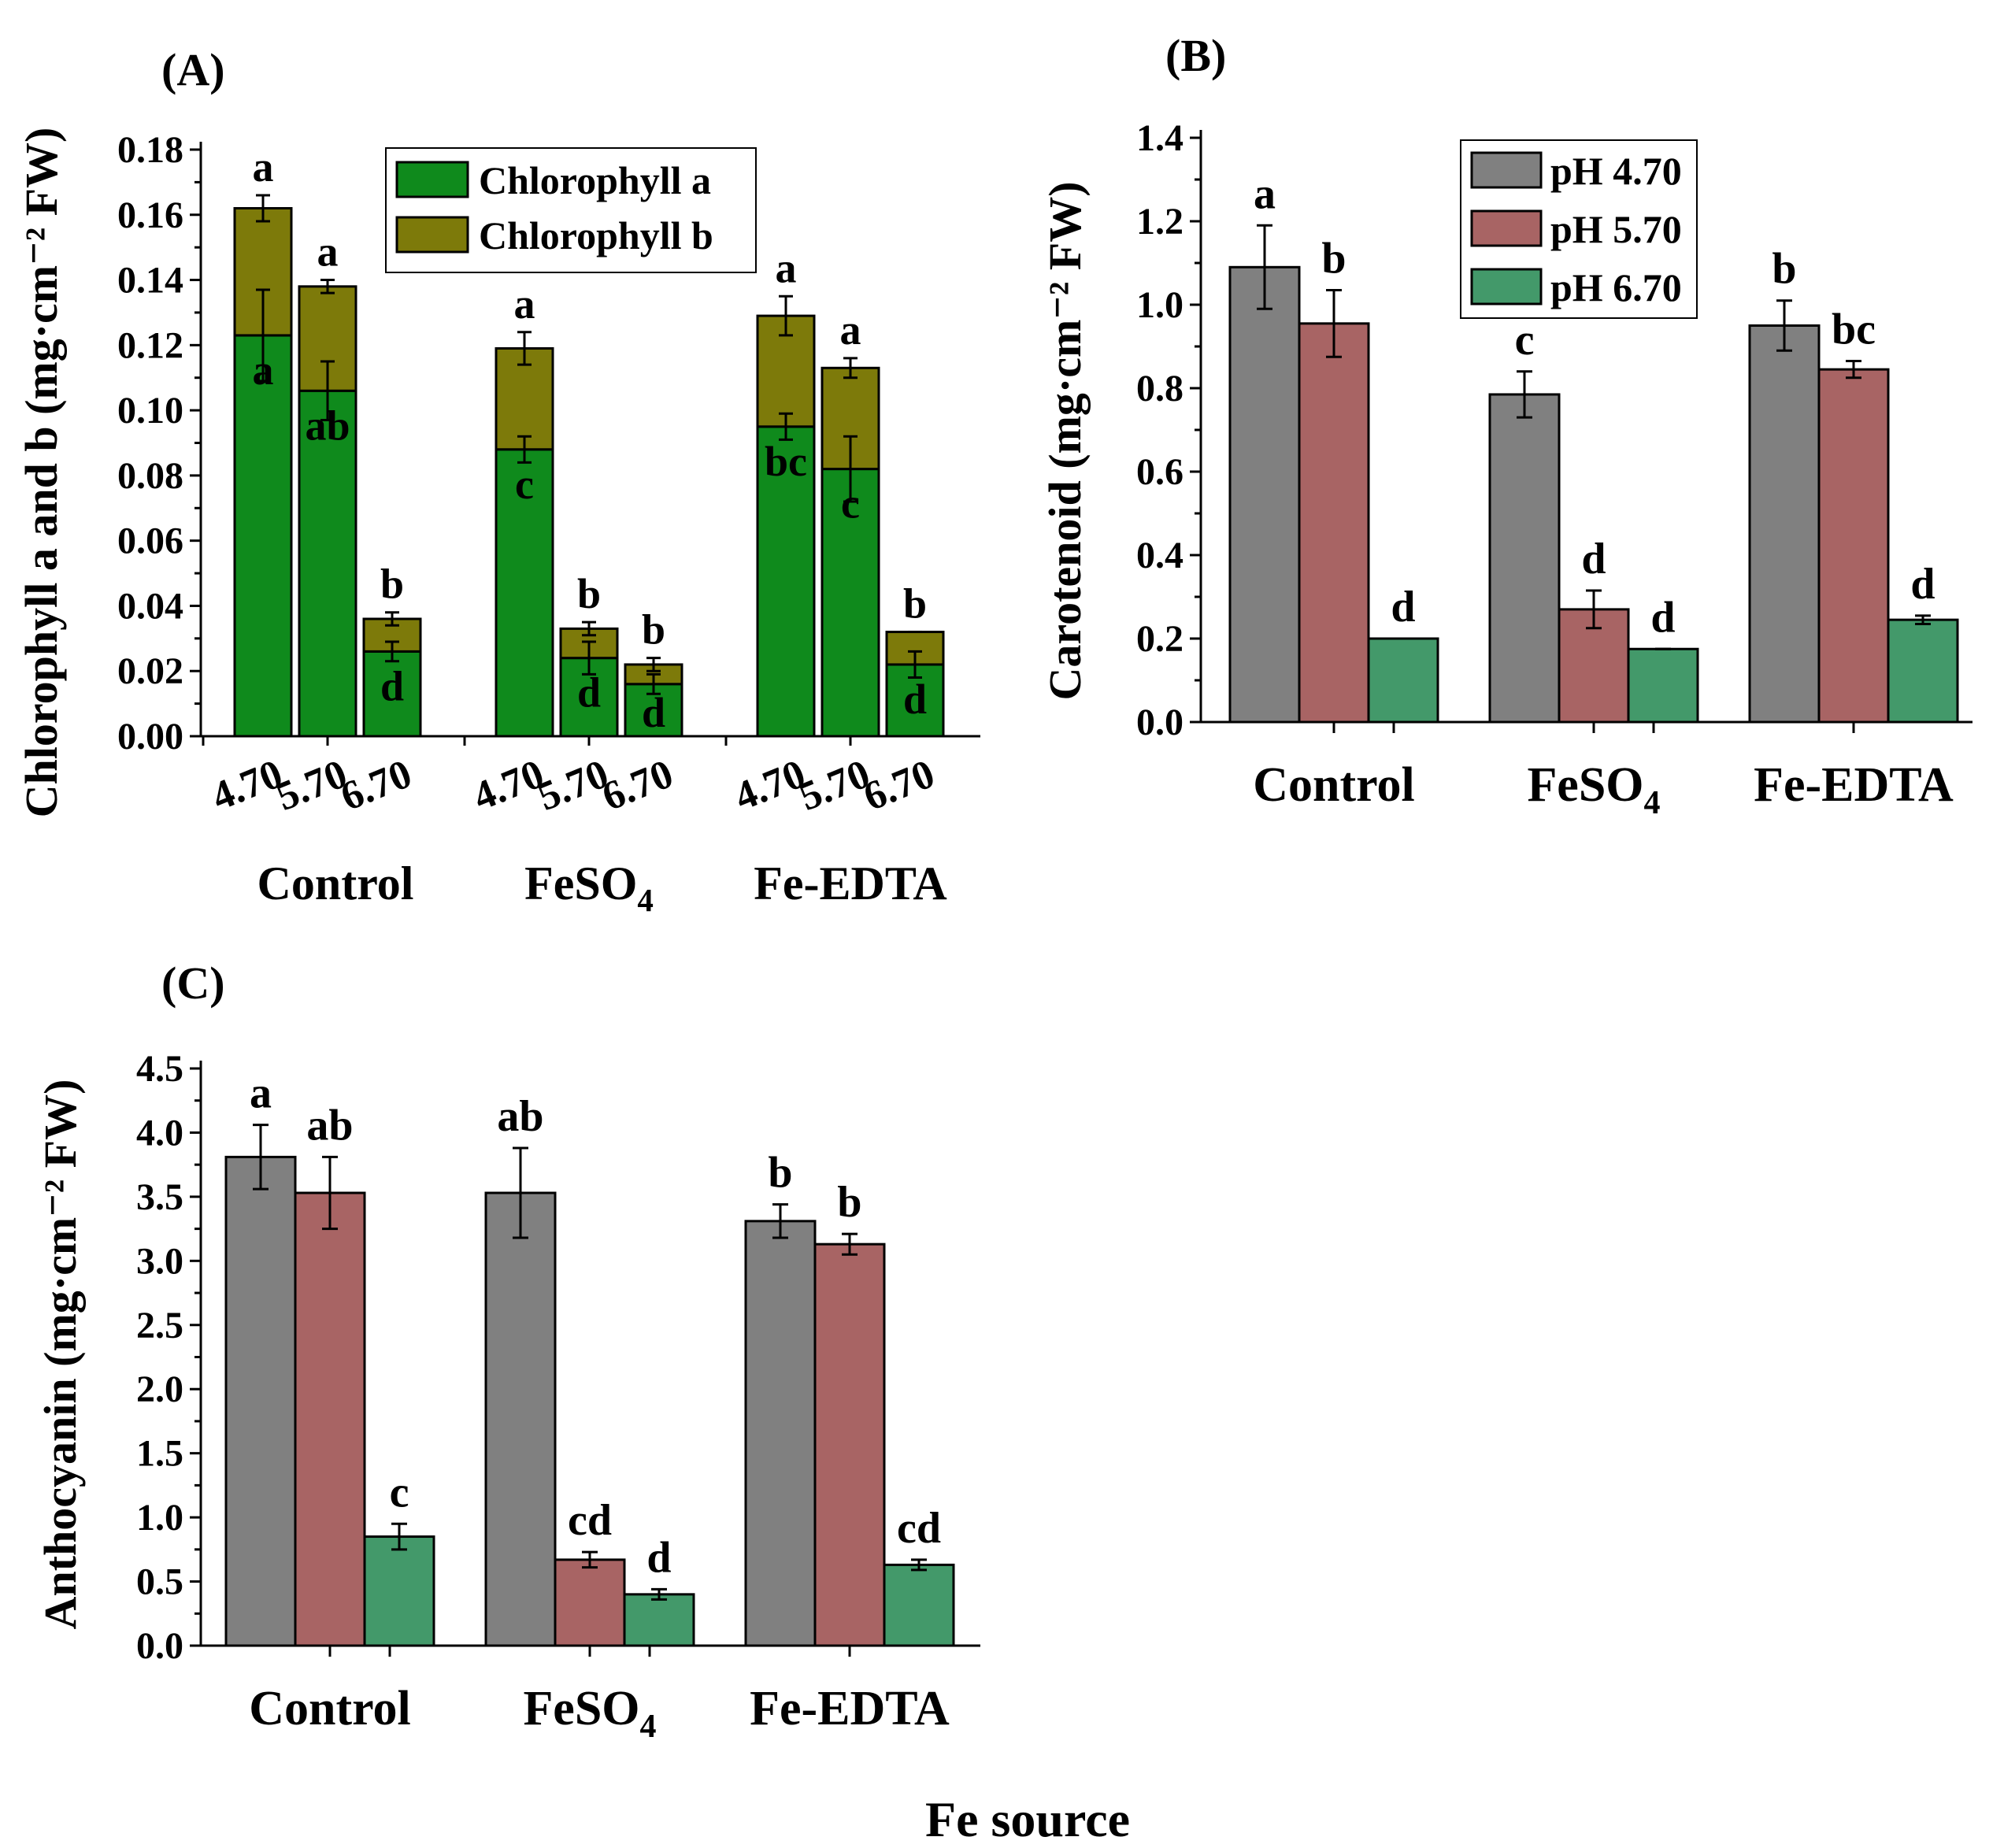 The height and width of the screenshot is (1848, 2004). Describe the element at coordinates (160, 1582) in the screenshot. I see `panel-c-y-tick-label: 0.5` at that location.